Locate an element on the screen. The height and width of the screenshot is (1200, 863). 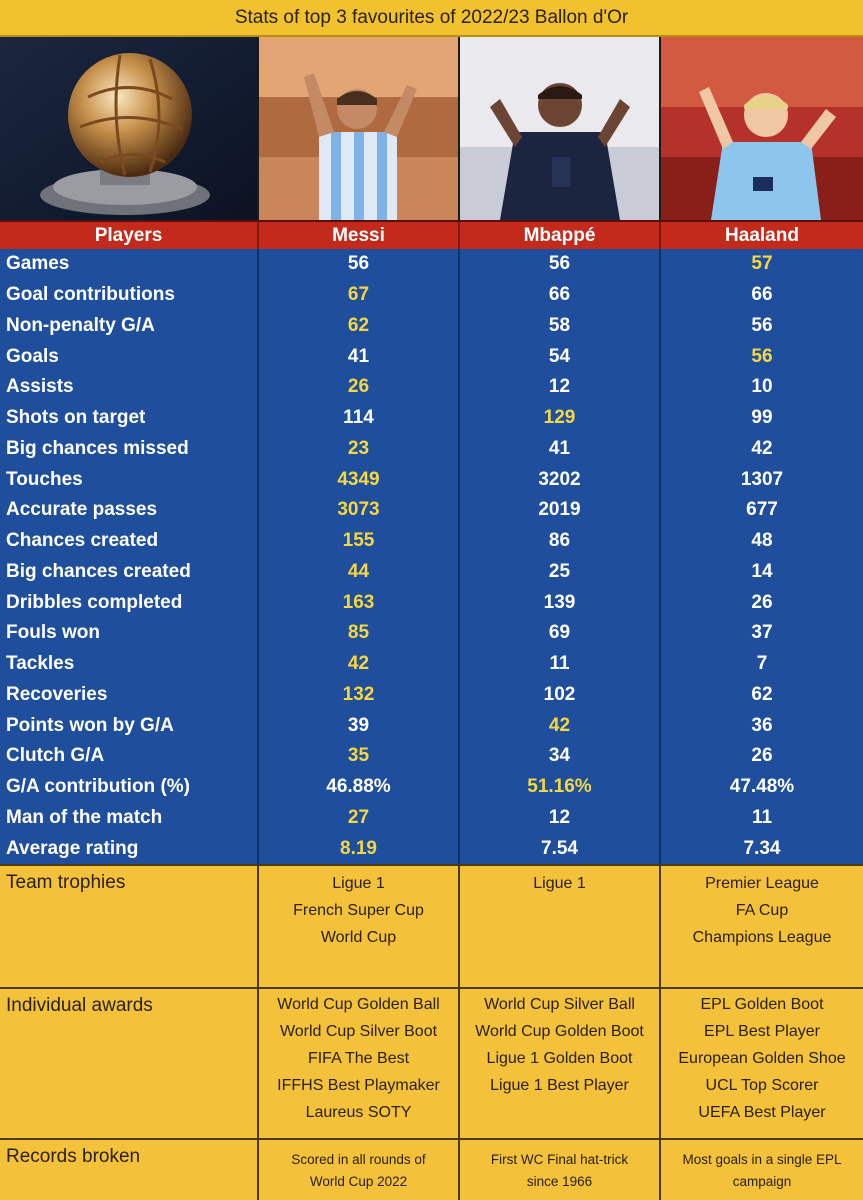
stat-value: 27 is located at coordinates (359, 818).